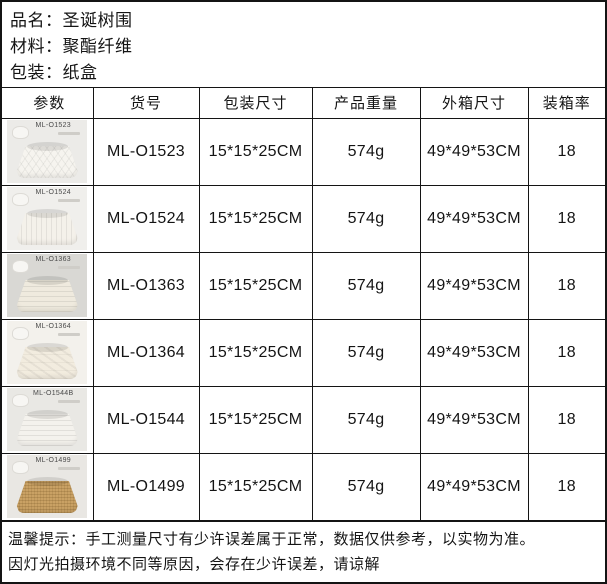  I want to click on table-header-row: 参数 货号 包装尺寸 产品重量 外箱尺寸 装箱率, so click(303, 103).